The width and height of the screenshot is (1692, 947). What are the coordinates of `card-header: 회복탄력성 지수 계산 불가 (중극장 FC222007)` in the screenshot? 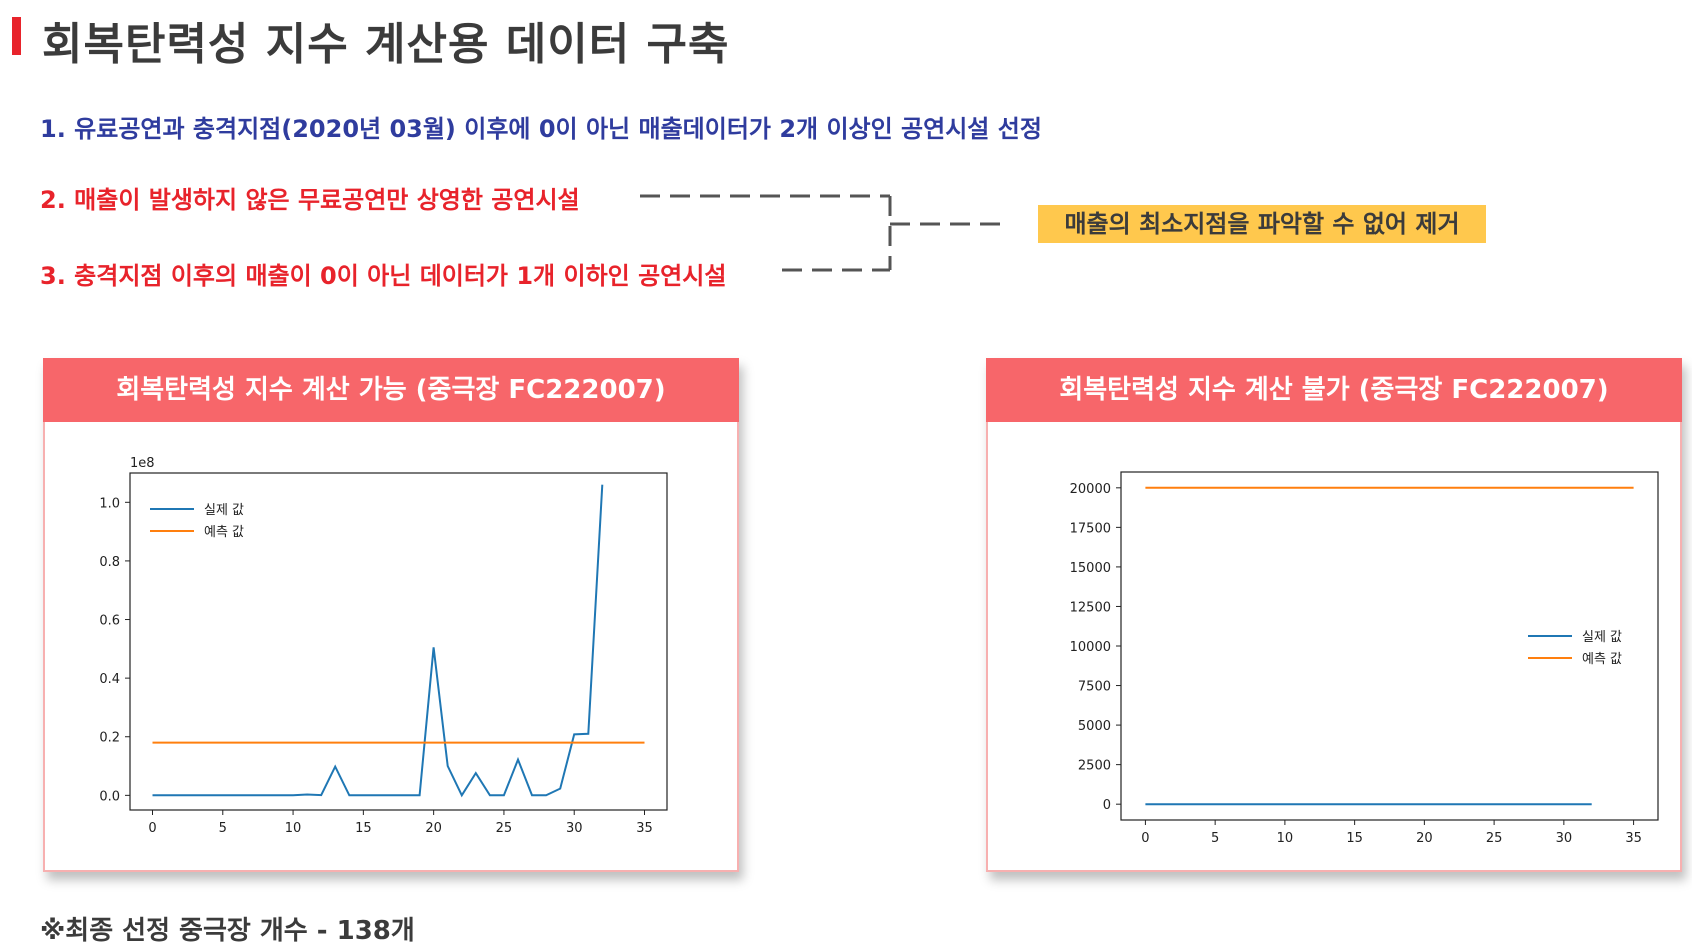 It's located at (1334, 390).